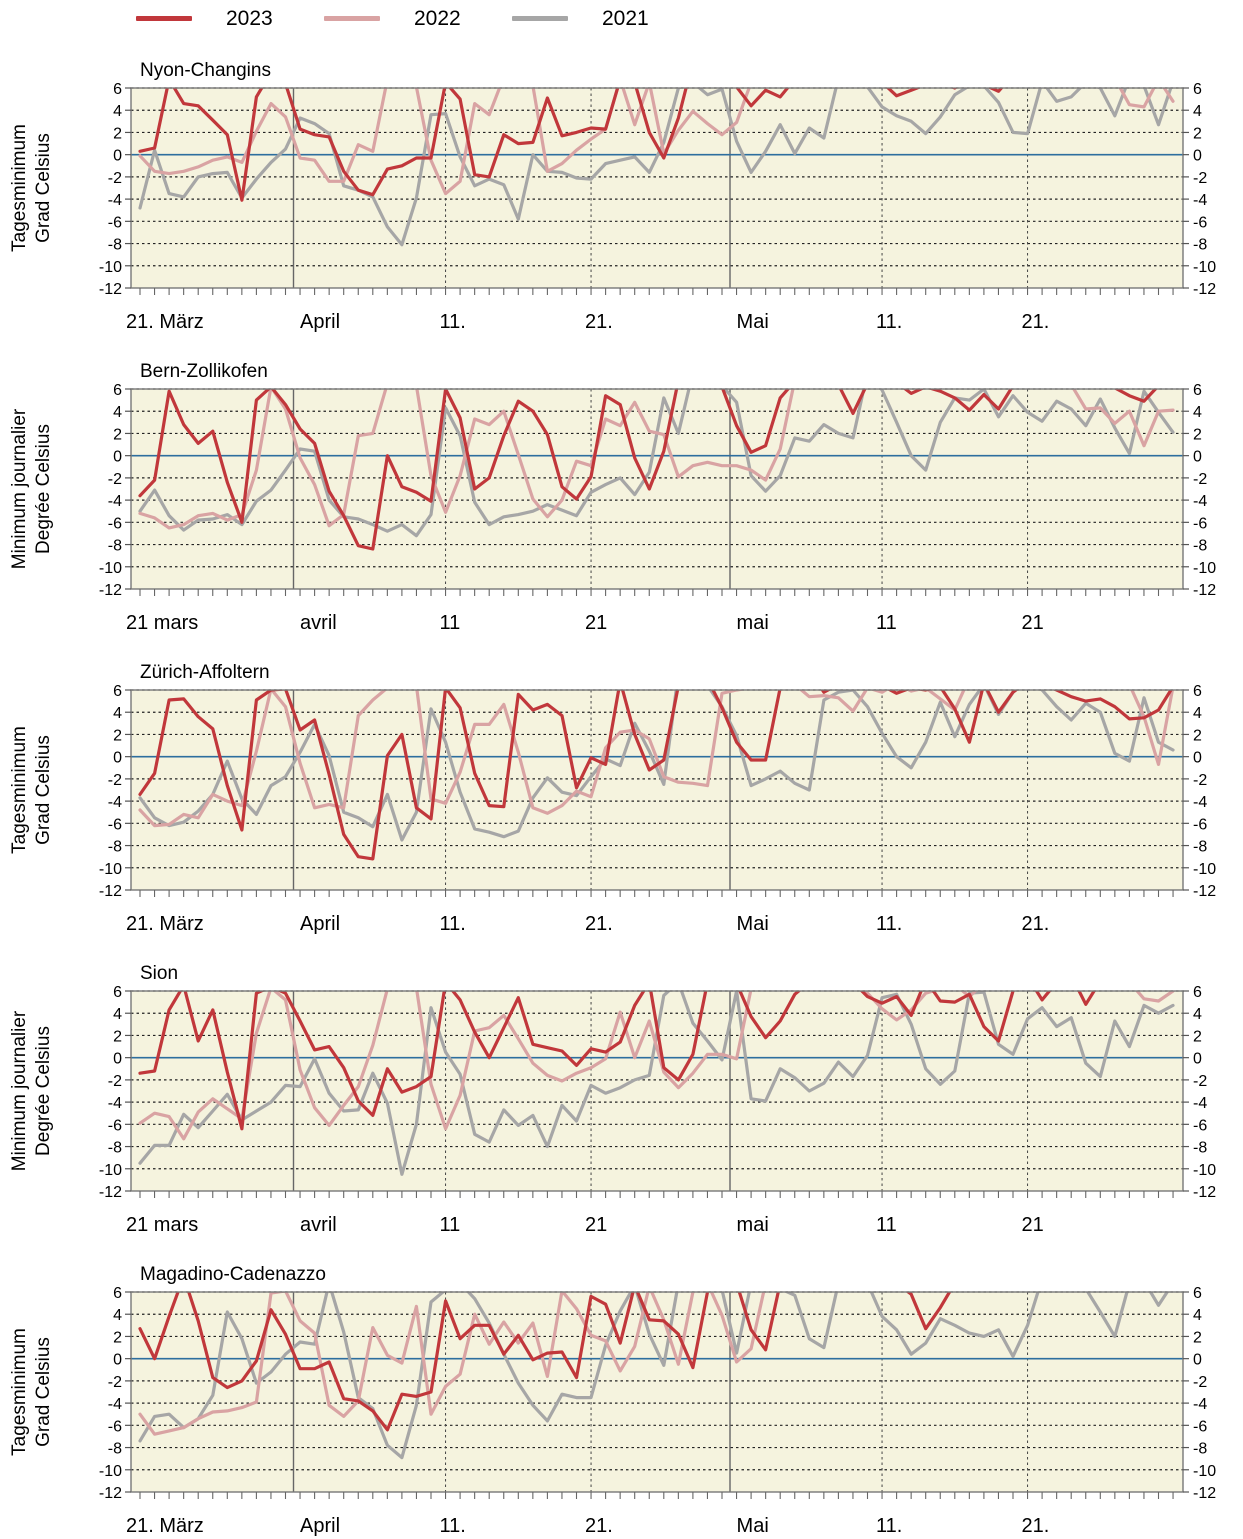 This screenshot has height=1539, width=1243. I want to click on y-axis-label: Minimum journalier Degrée Celsius, so click(31, 488).